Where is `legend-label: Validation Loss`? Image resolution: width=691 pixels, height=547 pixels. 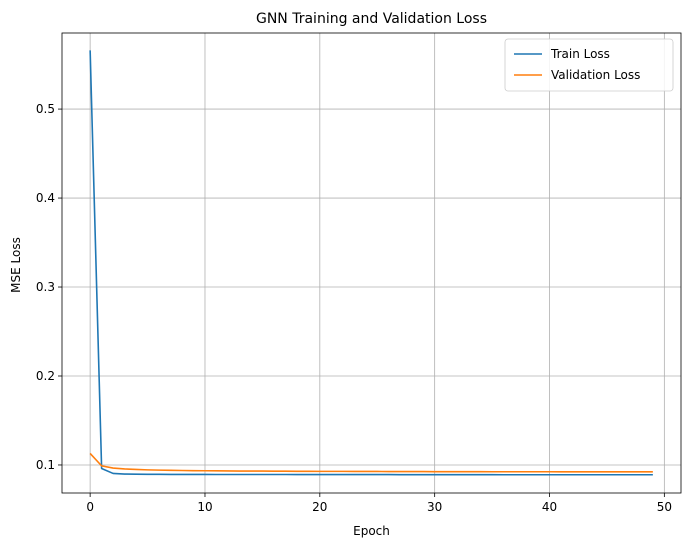 legend-label: Validation Loss is located at coordinates (595, 75).